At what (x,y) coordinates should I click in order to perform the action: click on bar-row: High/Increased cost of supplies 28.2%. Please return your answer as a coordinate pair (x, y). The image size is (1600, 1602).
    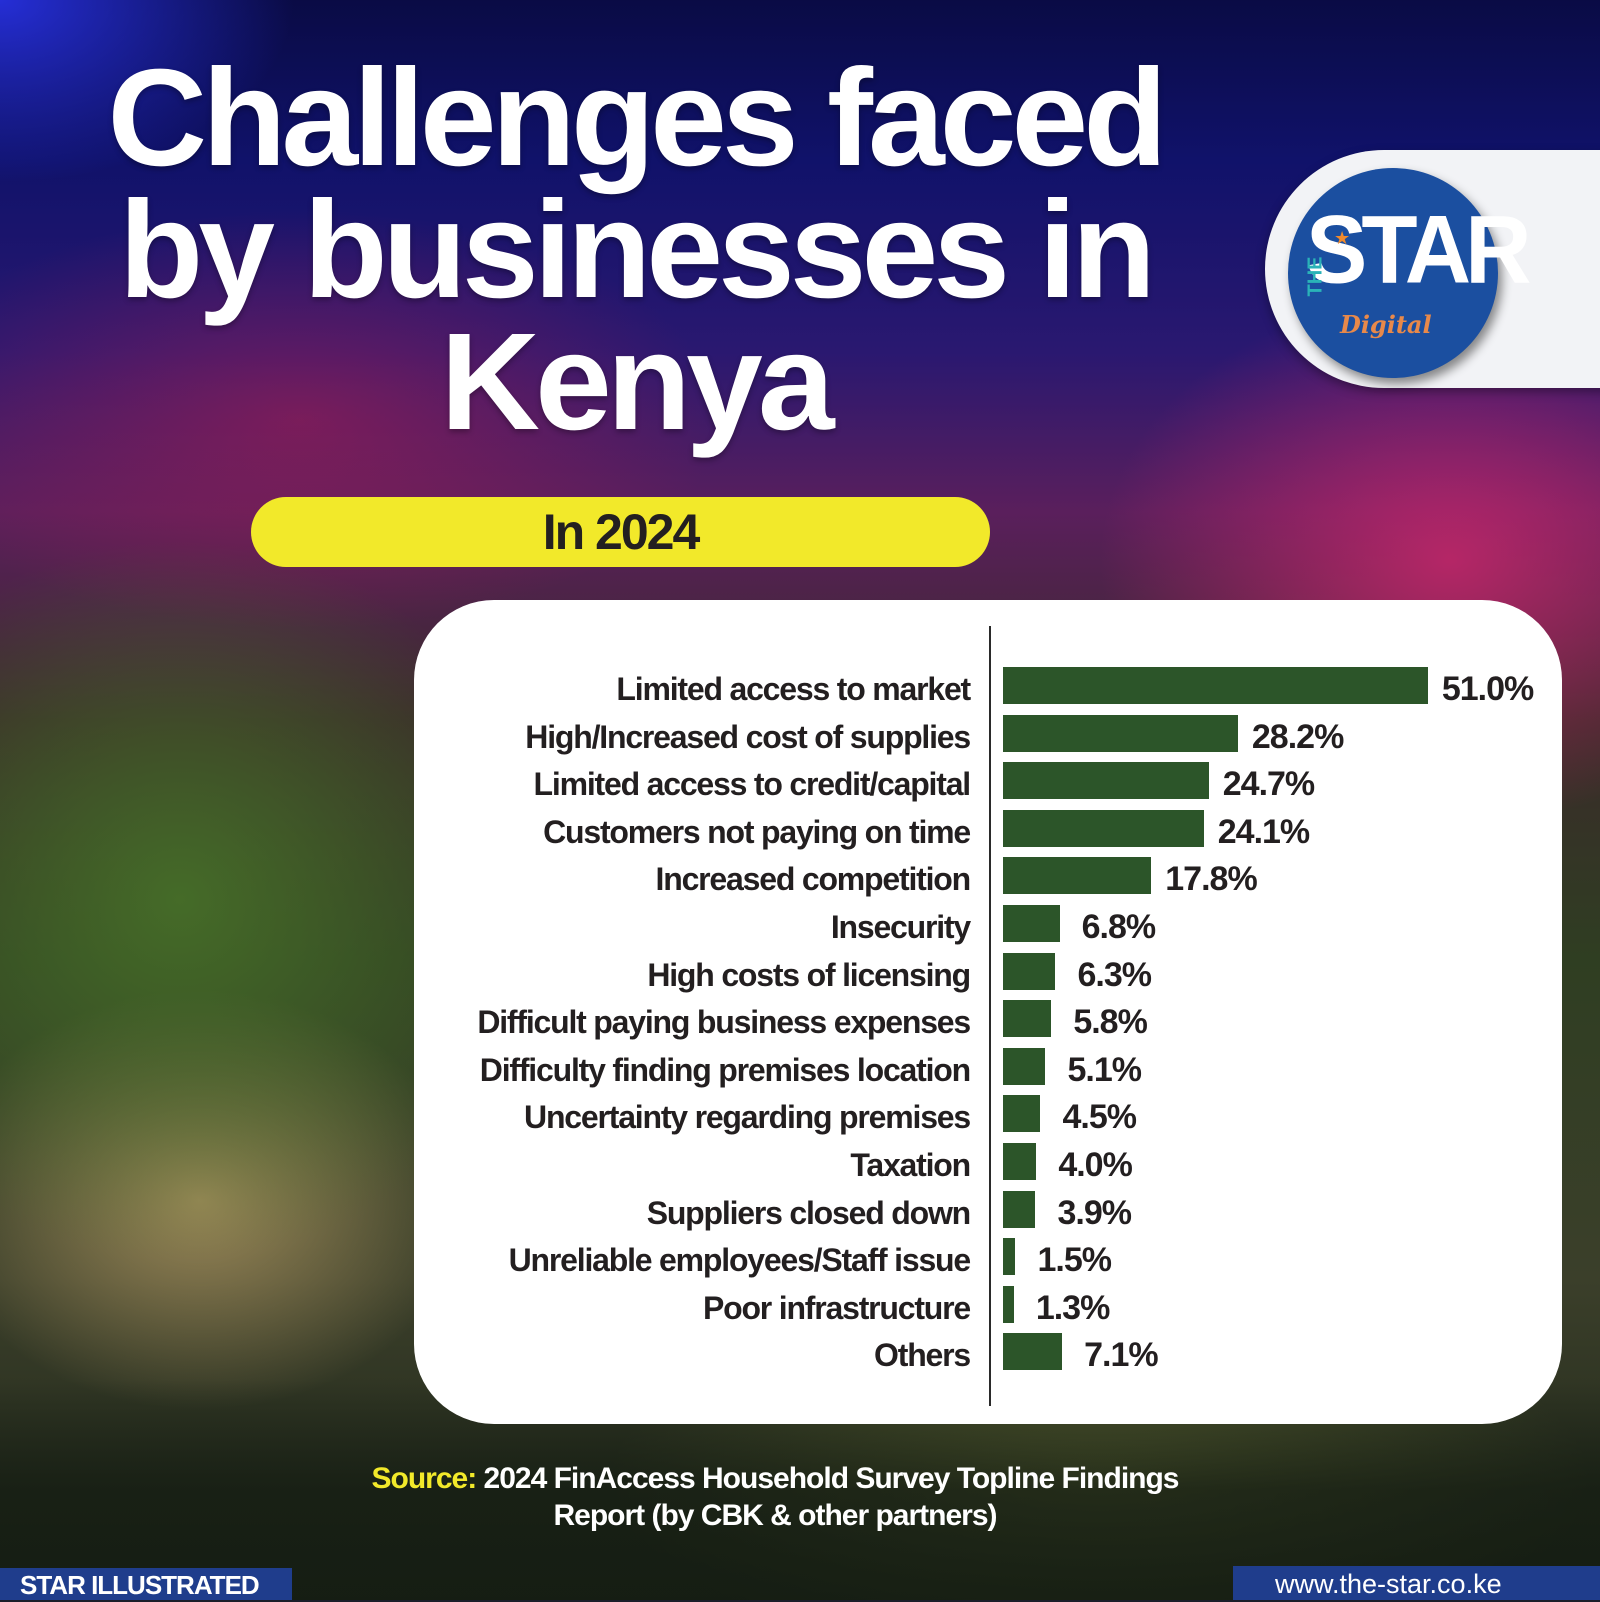
    Looking at the image, I should click on (1004, 736).